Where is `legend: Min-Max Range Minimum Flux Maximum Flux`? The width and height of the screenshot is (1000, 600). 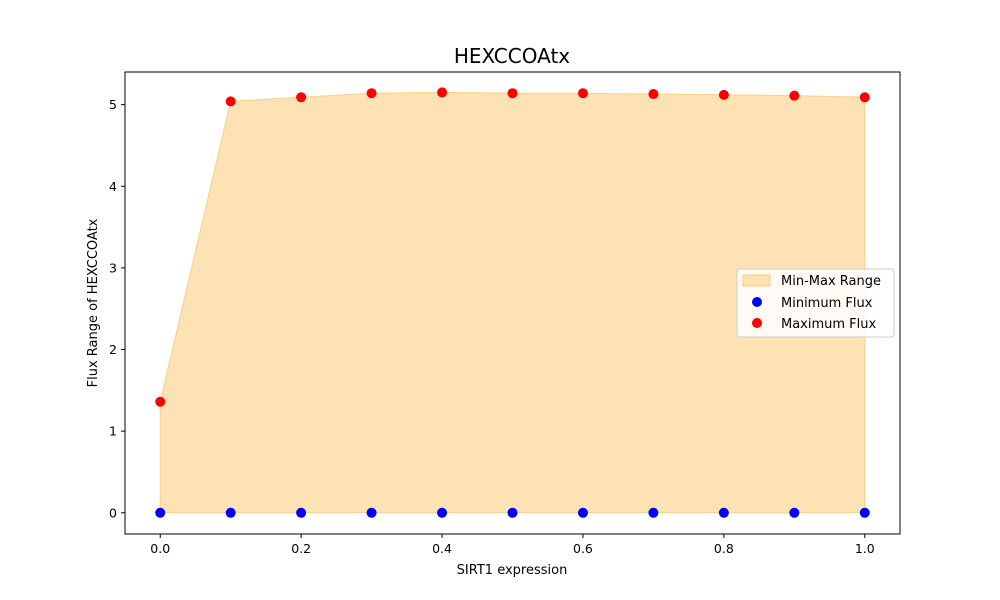 legend: Min-Max Range Minimum Flux Maximum Flux is located at coordinates (815, 303).